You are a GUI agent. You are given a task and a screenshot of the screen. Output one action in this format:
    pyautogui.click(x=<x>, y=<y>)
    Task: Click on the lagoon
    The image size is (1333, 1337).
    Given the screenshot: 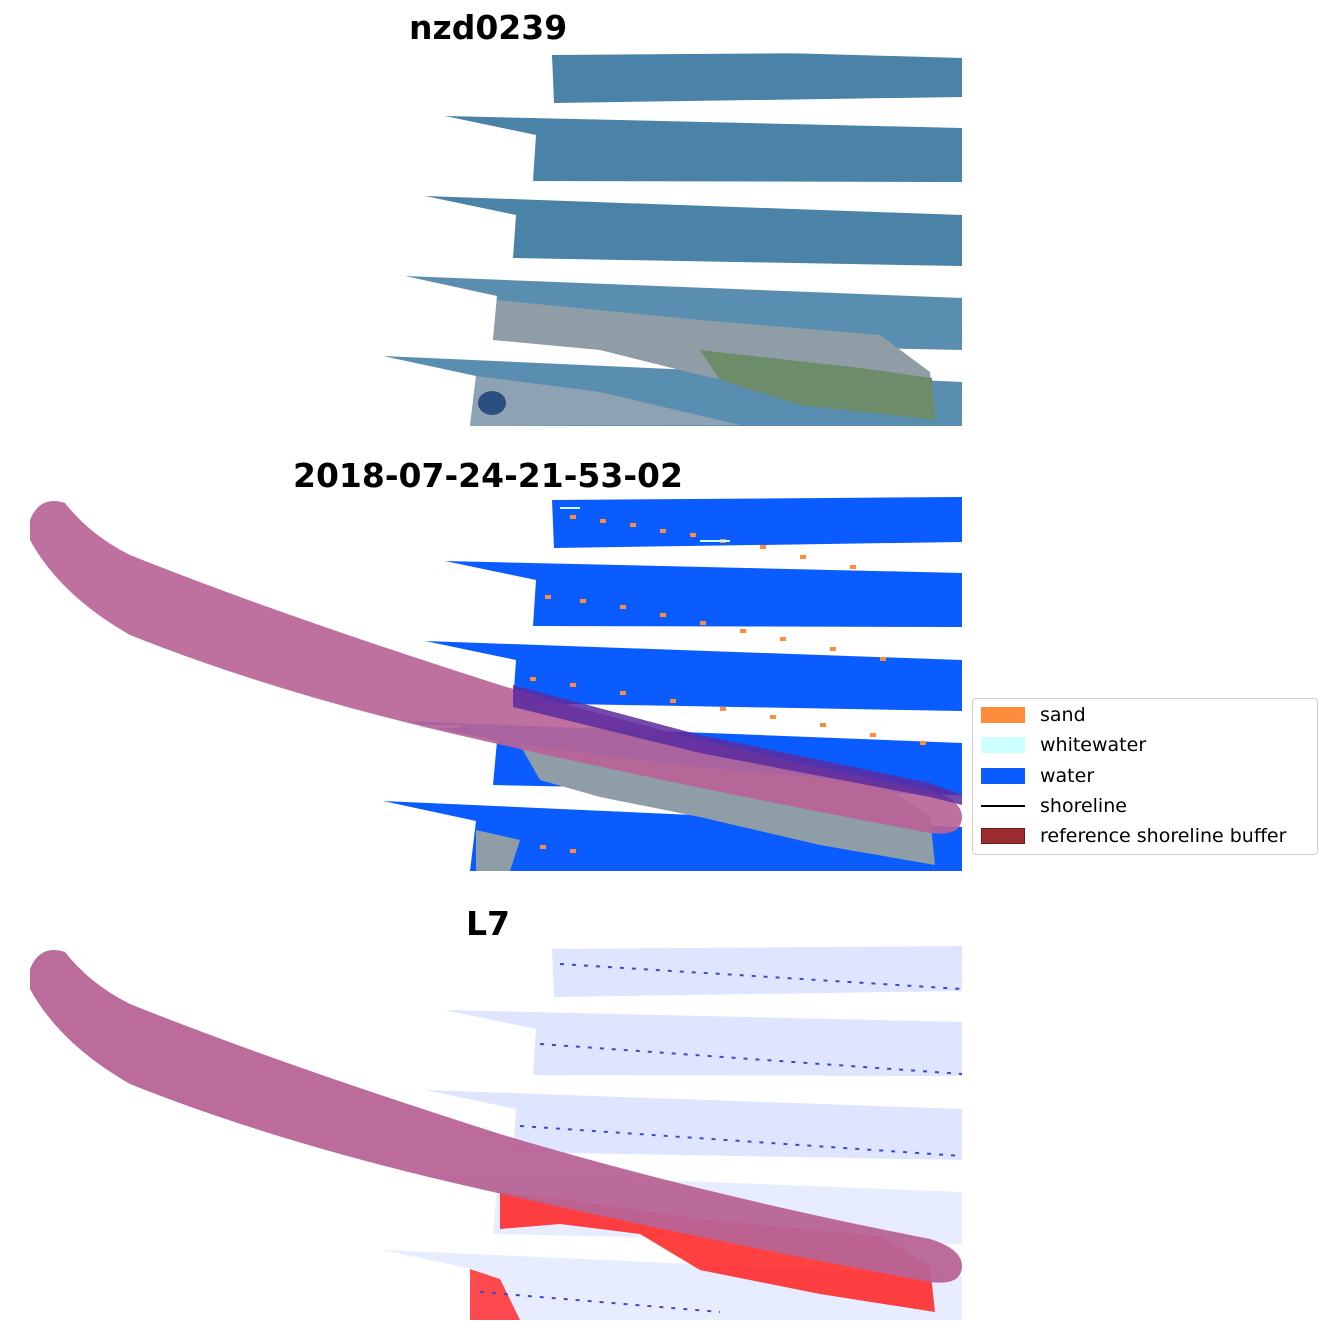 What is the action you would take?
    pyautogui.click(x=492, y=403)
    